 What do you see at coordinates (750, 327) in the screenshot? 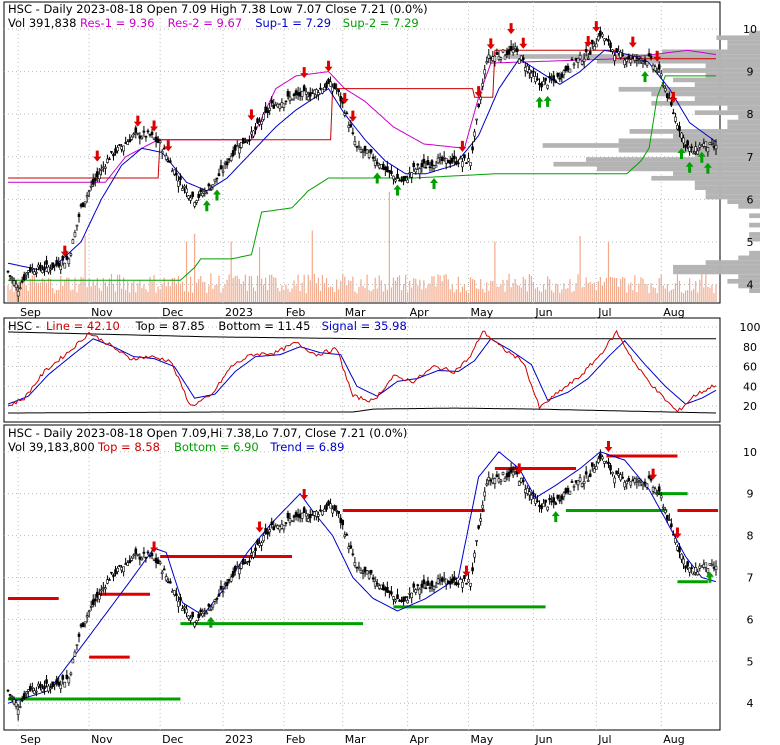
I see `y-tick-label: 100` at bounding box center [750, 327].